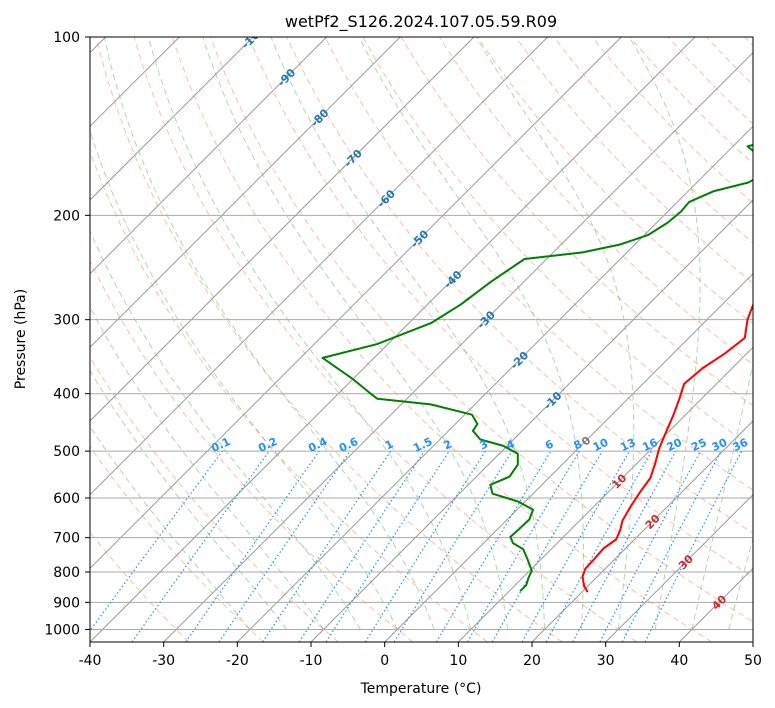 Image resolution: width=775 pixels, height=708 pixels. I want to click on mixing-ratio-label: 30, so click(720, 445).